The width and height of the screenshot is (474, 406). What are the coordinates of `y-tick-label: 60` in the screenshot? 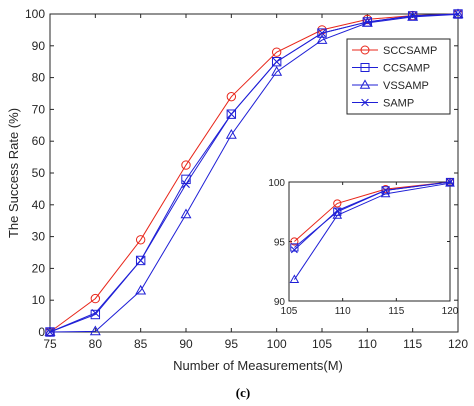 It's located at (39, 141).